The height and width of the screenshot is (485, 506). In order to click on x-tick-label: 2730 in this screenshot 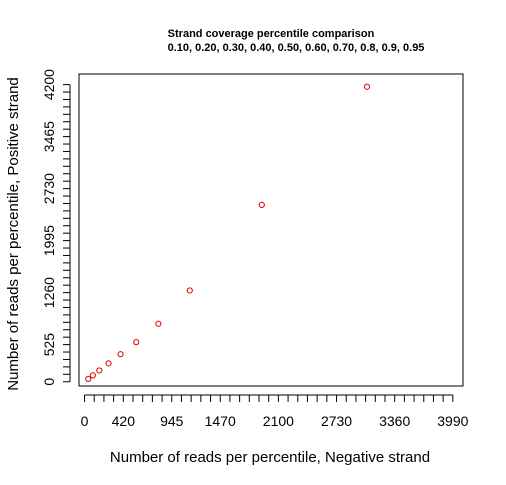, I will do `click(336, 421)`.